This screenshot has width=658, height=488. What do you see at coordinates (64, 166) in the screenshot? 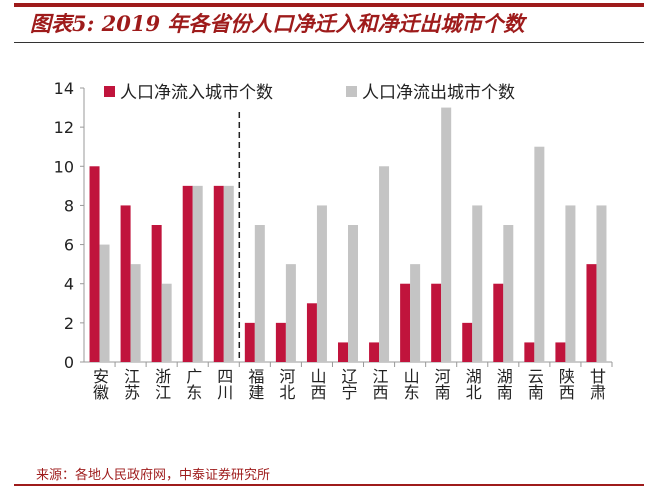
I see `y-tick-label: 10` at bounding box center [64, 166].